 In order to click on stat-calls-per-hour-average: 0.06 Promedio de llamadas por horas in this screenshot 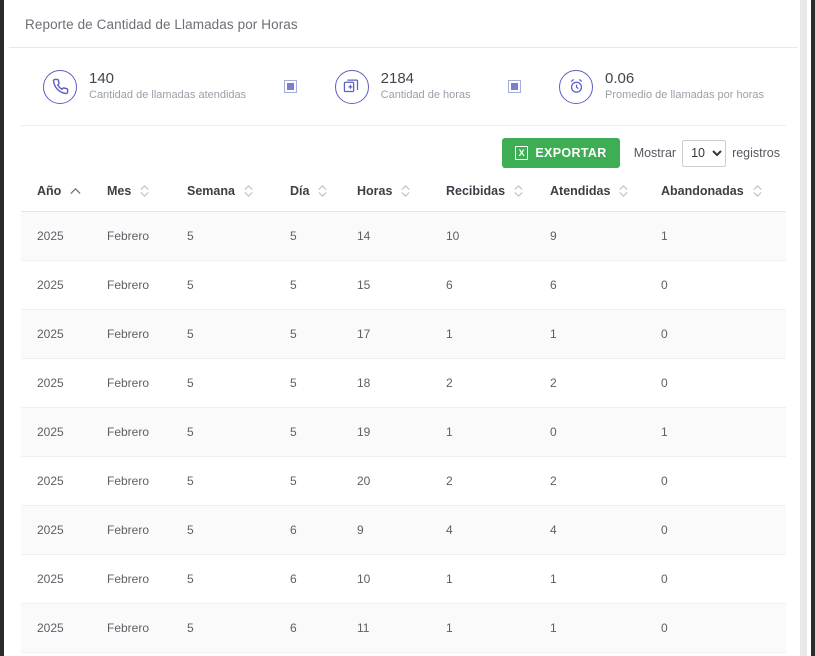, I will do `click(661, 86)`.